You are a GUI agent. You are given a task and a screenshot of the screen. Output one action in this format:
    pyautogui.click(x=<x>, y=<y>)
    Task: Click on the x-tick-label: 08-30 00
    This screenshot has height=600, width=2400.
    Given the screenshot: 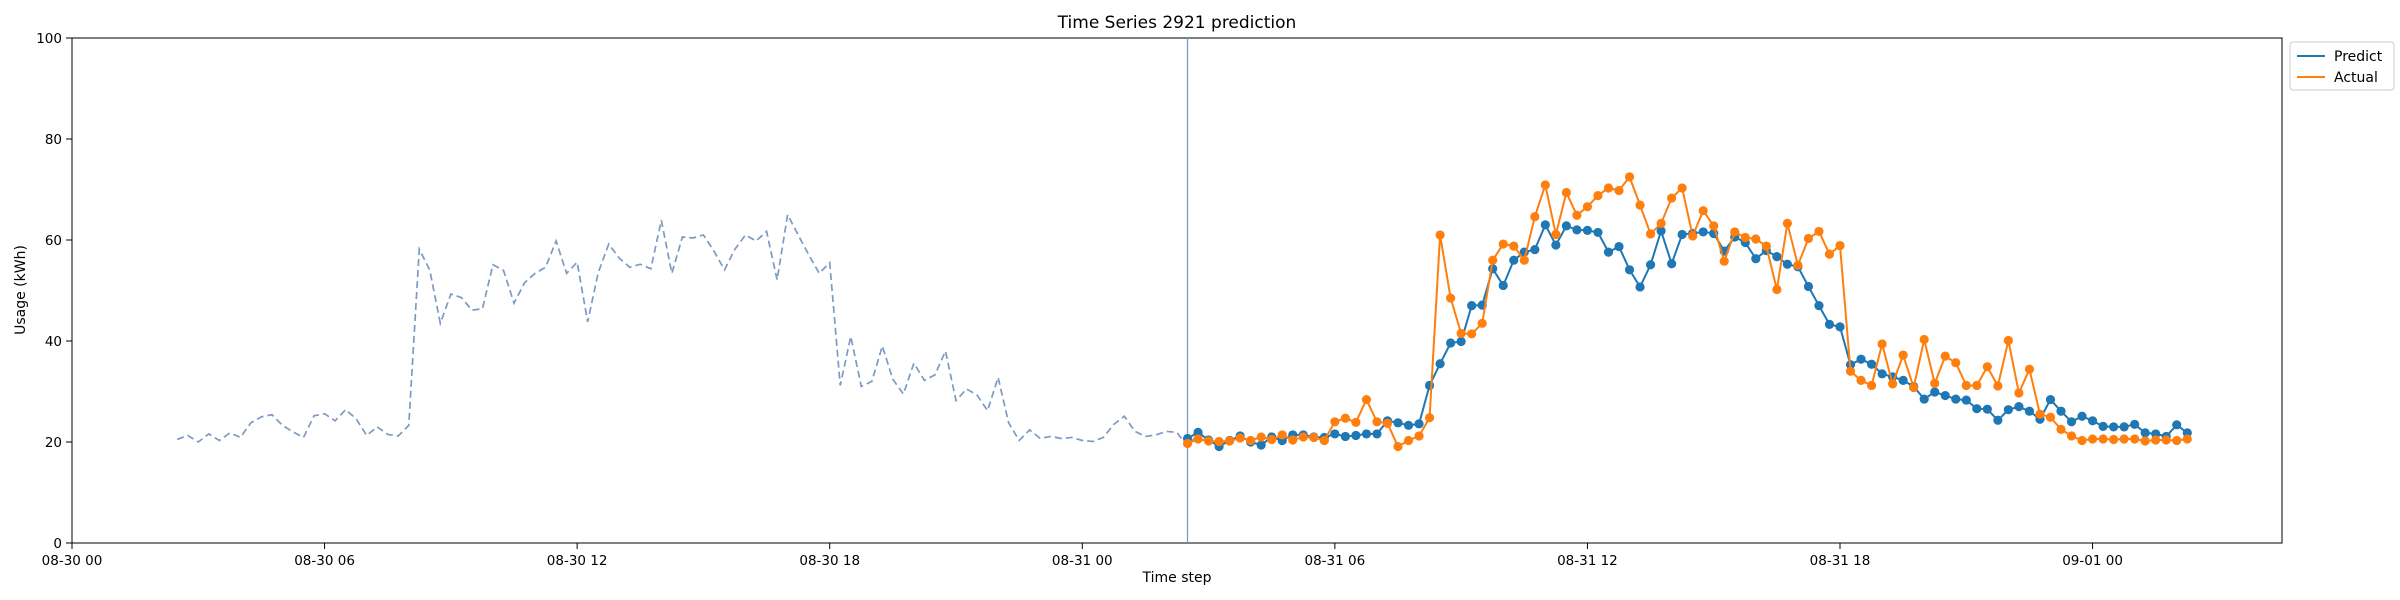 What is the action you would take?
    pyautogui.click(x=72, y=561)
    